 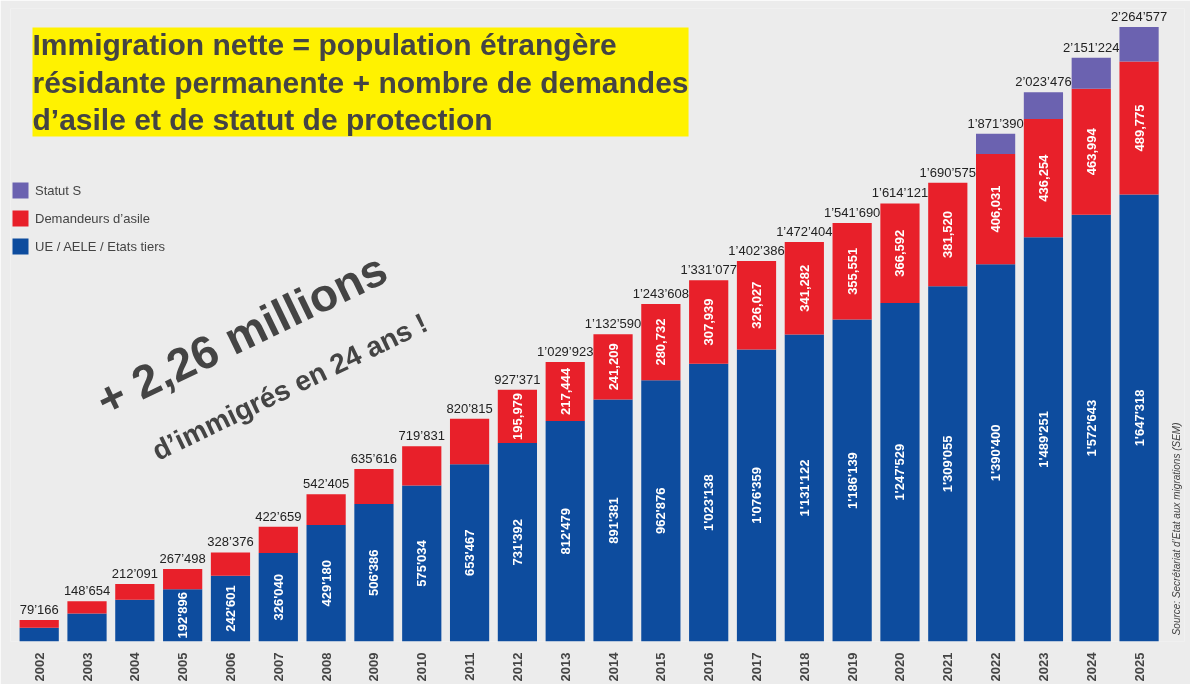 I want to click on data-label: 366,592, so click(x=900, y=253).